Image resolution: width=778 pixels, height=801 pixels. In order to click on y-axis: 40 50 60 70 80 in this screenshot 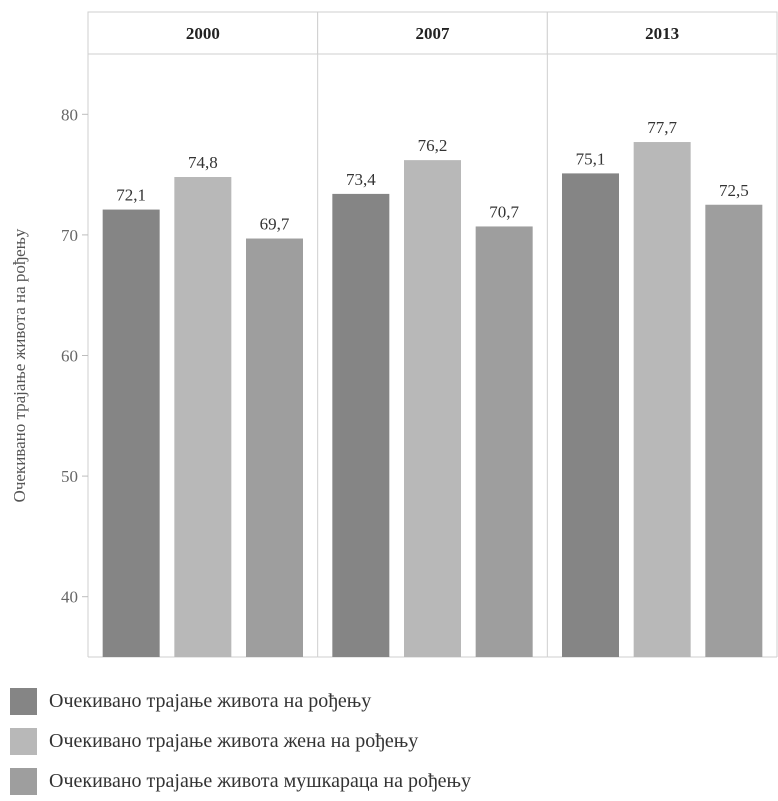, I will do `click(75, 355)`.